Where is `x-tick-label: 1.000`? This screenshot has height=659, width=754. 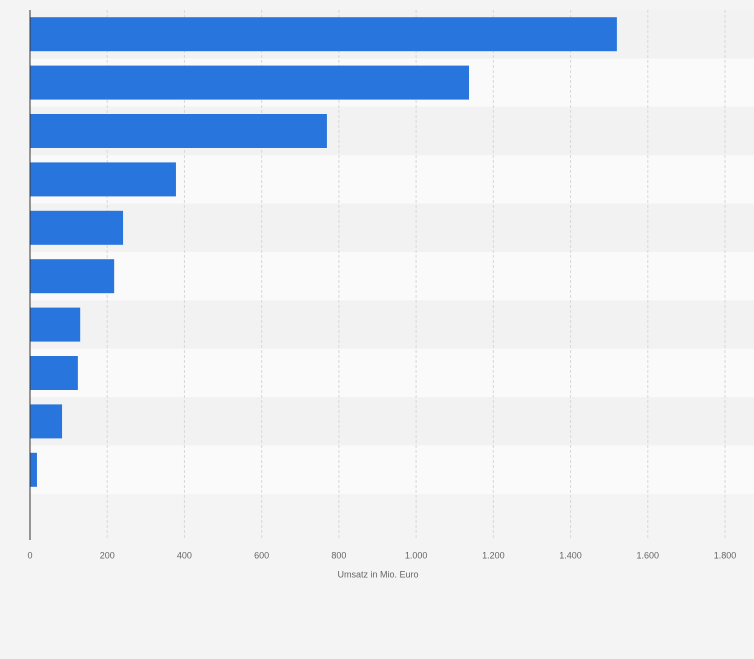 x-tick-label: 1.000 is located at coordinates (416, 555).